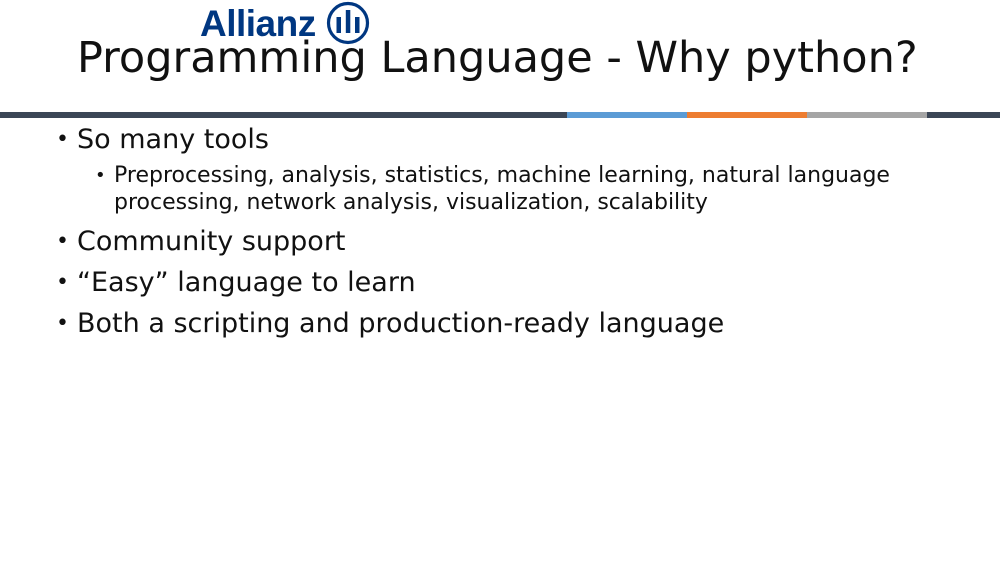 Image resolution: width=1000 pixels, height=562 pixels. What do you see at coordinates (173, 139) in the screenshot?
I see `bullet-text: So many tools` at bounding box center [173, 139].